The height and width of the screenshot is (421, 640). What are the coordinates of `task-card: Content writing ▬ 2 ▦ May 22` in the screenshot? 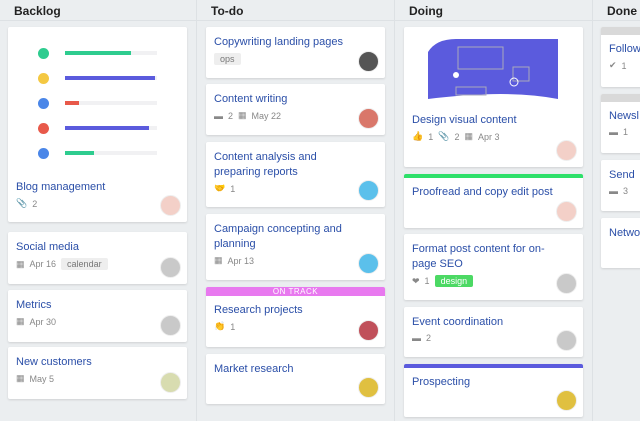 It's located at (295, 109).